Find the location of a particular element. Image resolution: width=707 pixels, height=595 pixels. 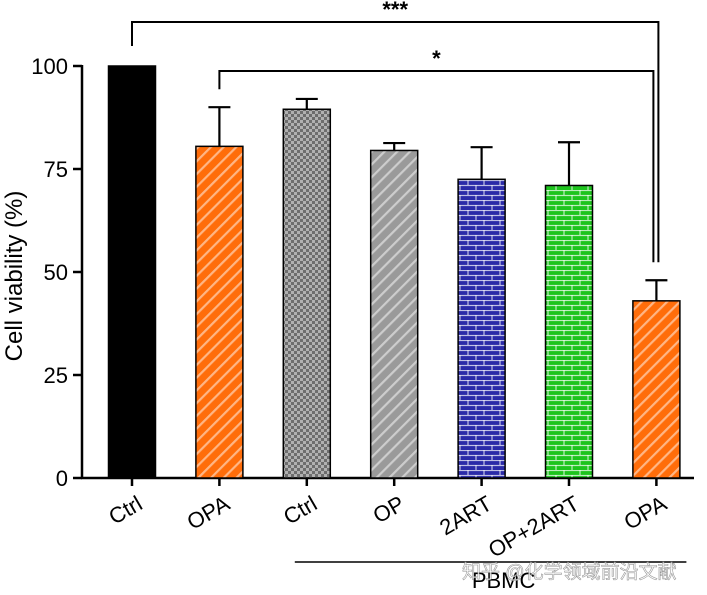

x-tick-label: OP+2ART is located at coordinates (534, 527).